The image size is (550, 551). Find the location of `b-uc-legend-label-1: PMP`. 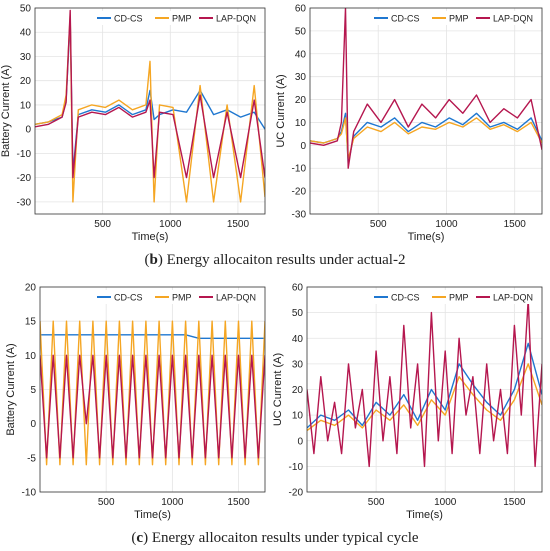

b-uc-legend-label-1: PMP is located at coordinates (459, 19).